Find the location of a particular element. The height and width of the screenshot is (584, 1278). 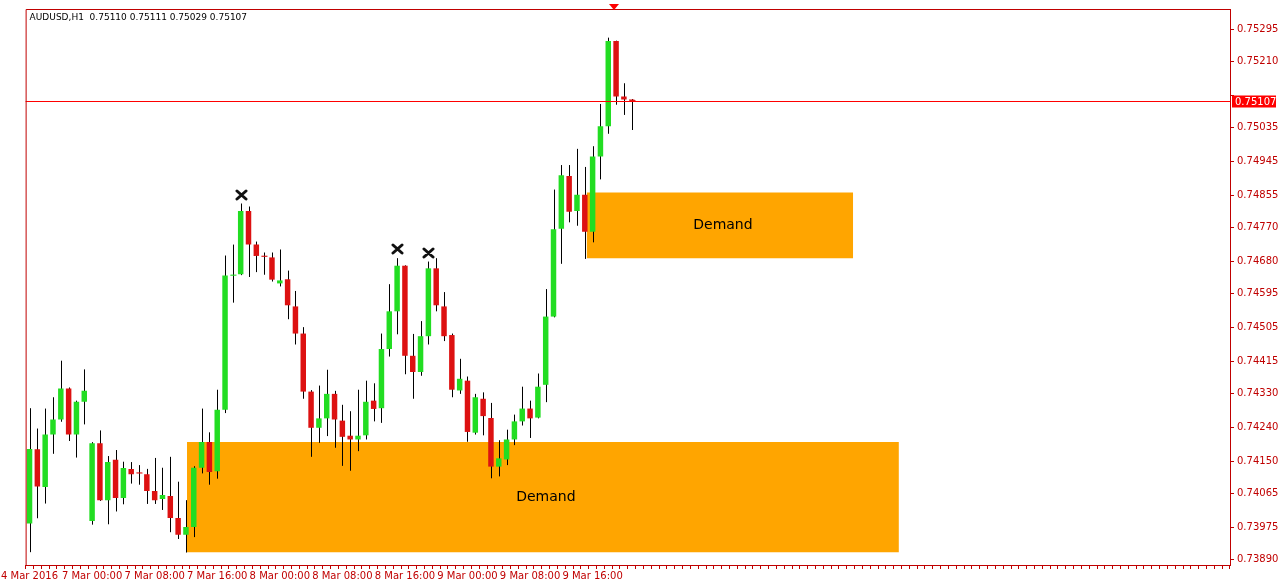

x-tick-label: 4 Mar 2016 is located at coordinates (30, 575).